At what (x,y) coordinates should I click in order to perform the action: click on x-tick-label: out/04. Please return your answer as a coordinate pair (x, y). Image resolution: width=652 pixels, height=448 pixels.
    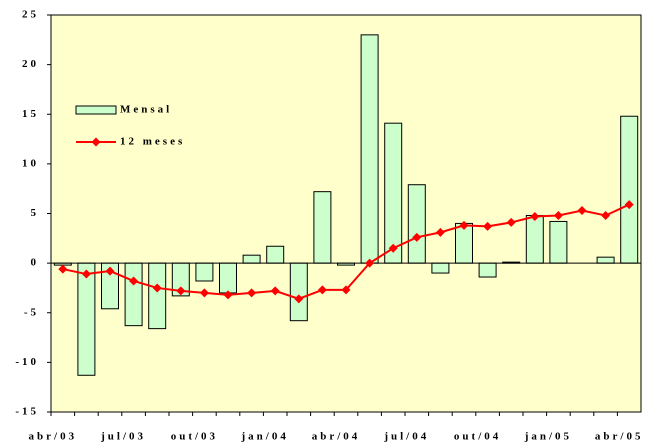
    Looking at the image, I should click on (477, 437).